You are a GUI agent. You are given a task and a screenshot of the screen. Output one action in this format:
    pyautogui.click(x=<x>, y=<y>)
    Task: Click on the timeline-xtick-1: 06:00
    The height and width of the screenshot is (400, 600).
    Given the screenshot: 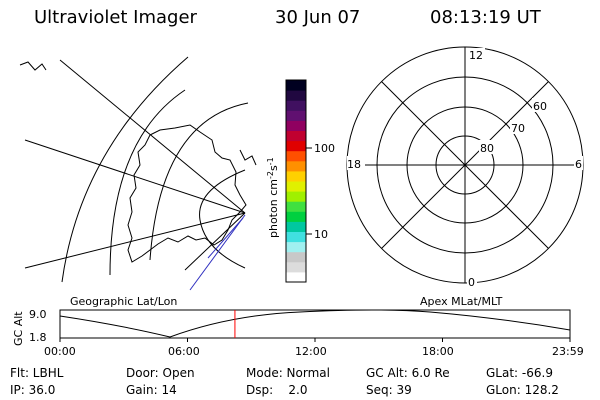 What is the action you would take?
    pyautogui.click(x=184, y=351)
    